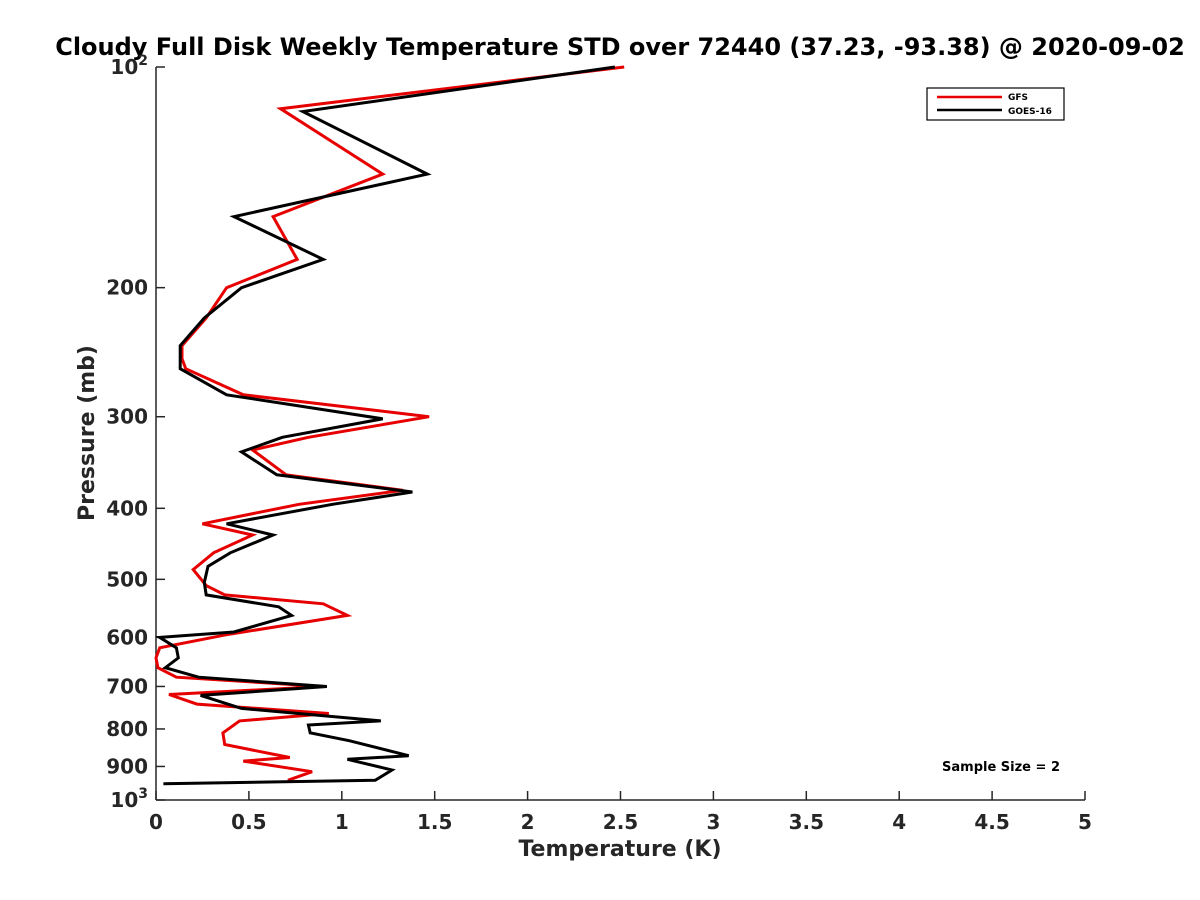 Image resolution: width=1200 pixels, height=900 pixels. What do you see at coordinates (619, 849) in the screenshot?
I see `x-axis-label: Temperature (K)` at bounding box center [619, 849].